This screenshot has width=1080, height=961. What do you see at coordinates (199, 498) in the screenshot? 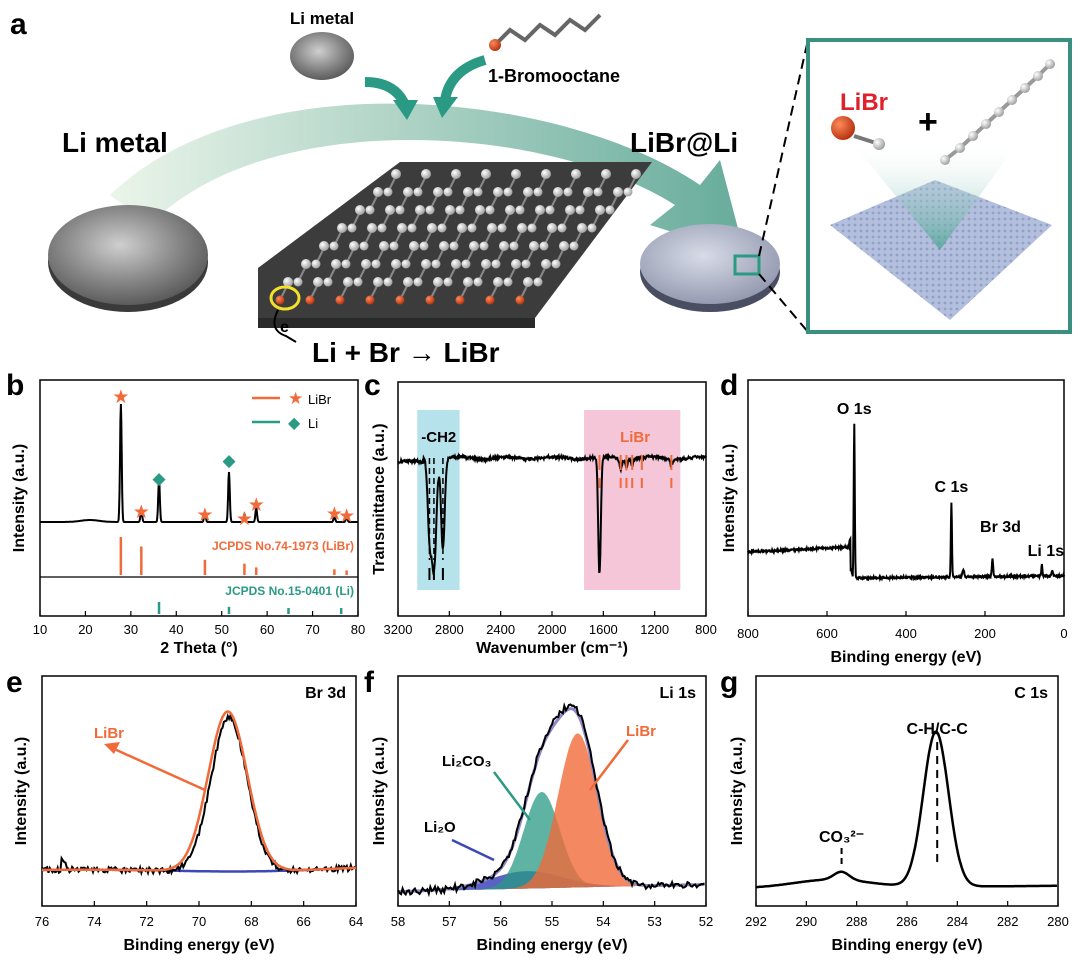
I see `plot-frame-b` at bounding box center [199, 498].